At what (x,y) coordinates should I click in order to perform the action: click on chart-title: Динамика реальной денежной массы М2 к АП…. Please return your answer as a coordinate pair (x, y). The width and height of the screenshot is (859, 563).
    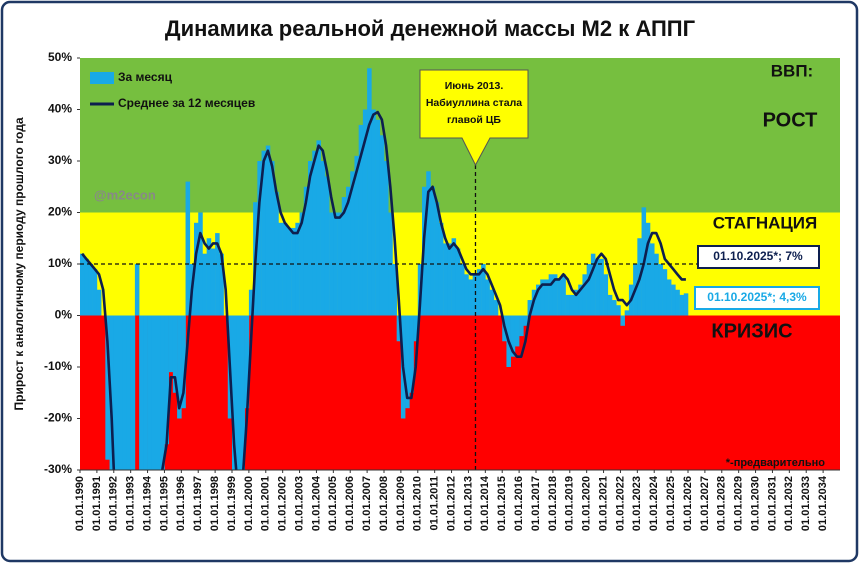
    Looking at the image, I should click on (430, 28).